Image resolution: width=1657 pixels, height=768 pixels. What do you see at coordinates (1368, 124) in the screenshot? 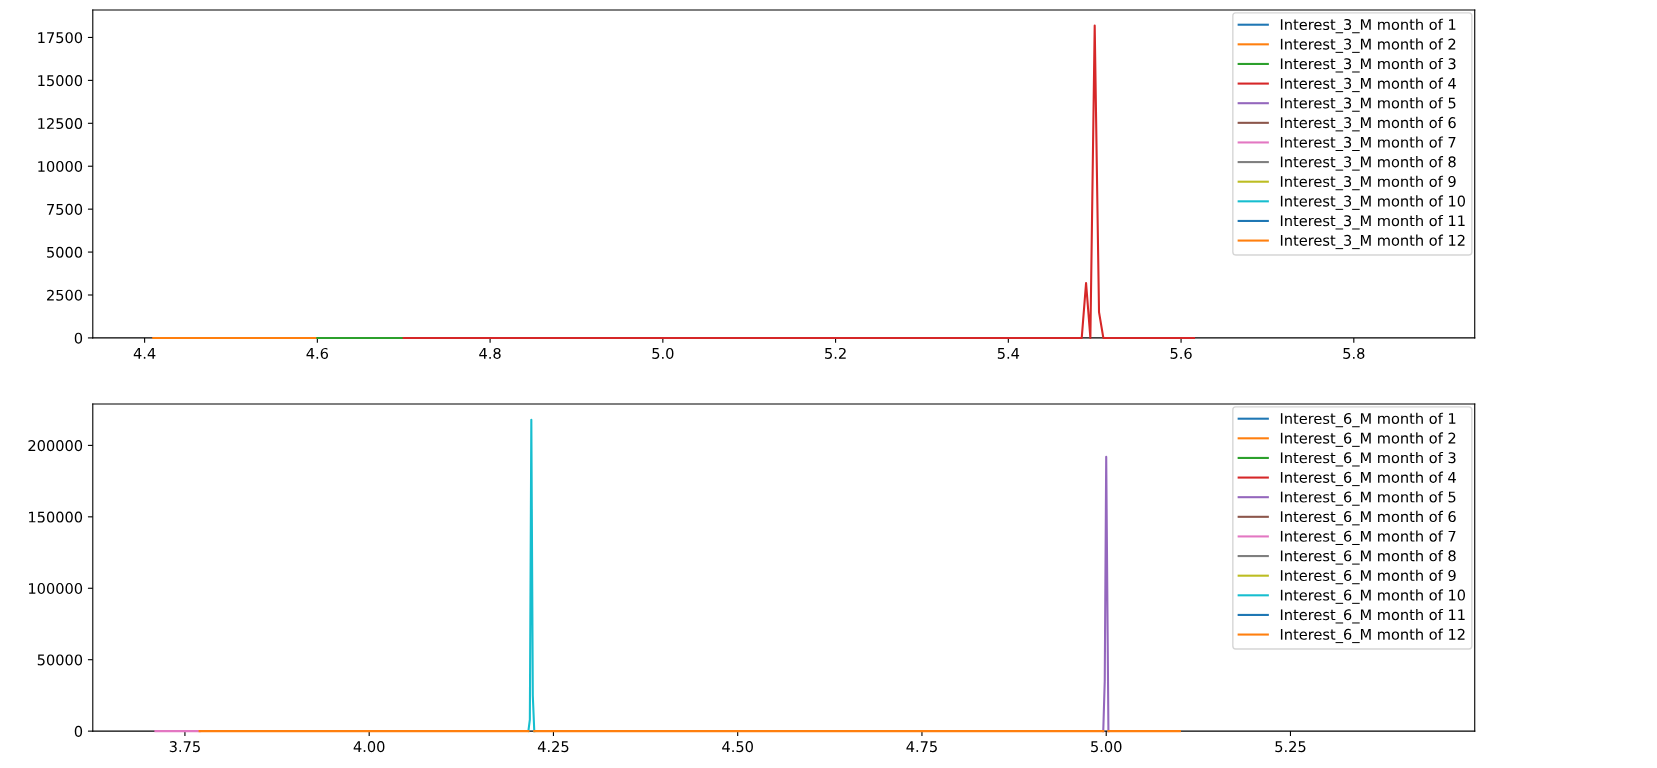
I see `legend-label: Interest_3_M month of 6` at bounding box center [1368, 124].